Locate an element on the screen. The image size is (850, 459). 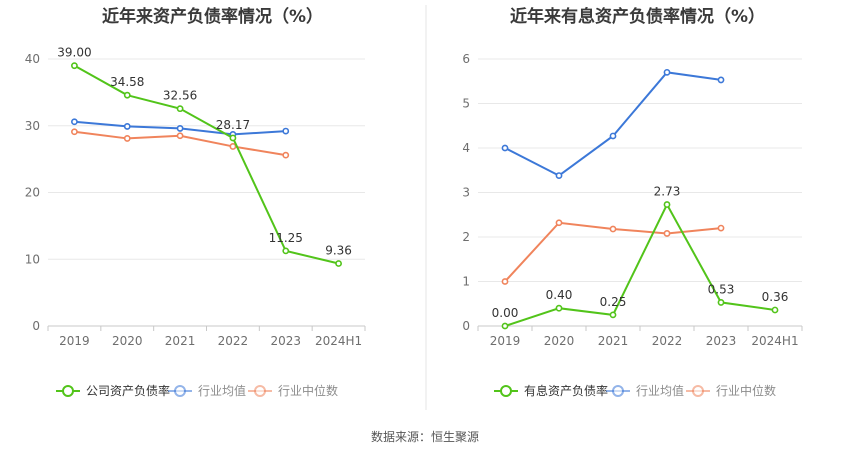
left-data-label: 9.36 is located at coordinates (338, 251).